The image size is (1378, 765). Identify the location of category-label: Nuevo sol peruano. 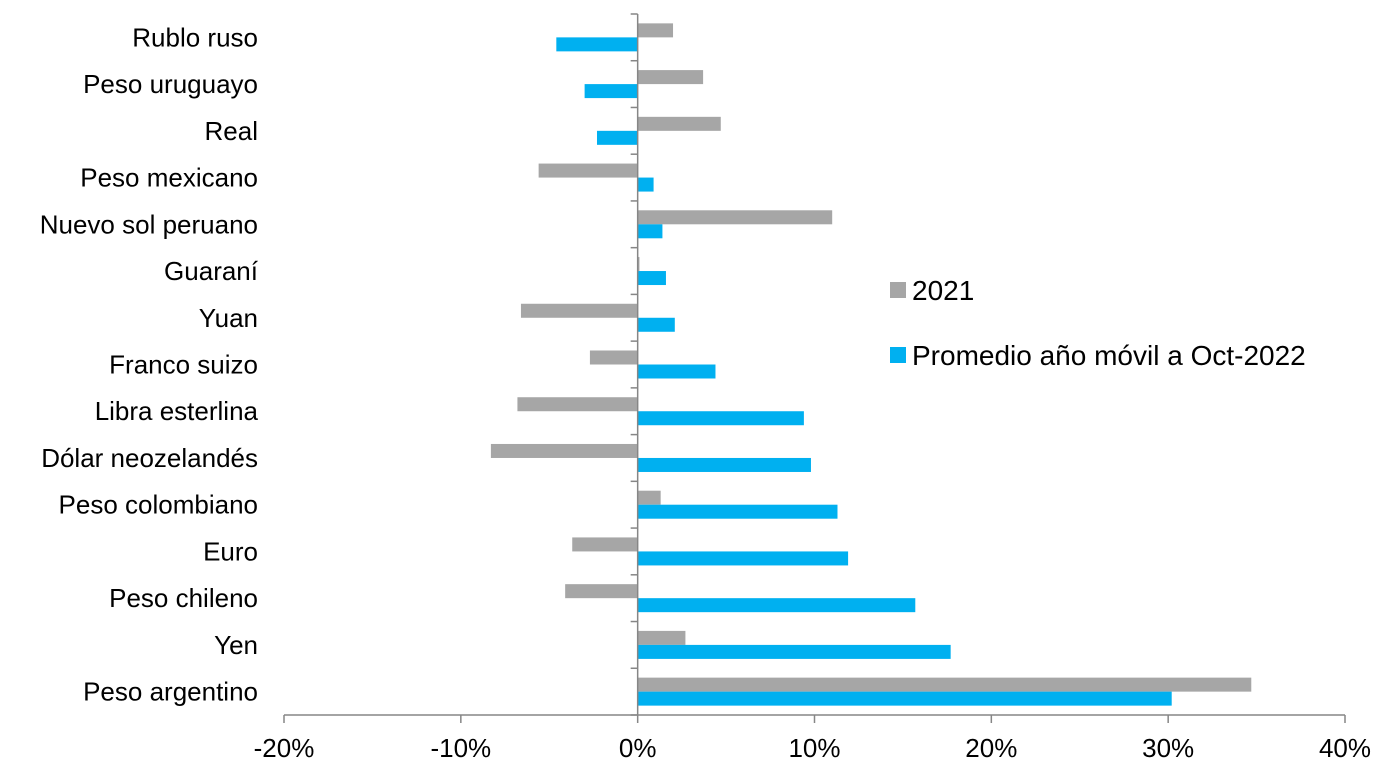
(149, 224).